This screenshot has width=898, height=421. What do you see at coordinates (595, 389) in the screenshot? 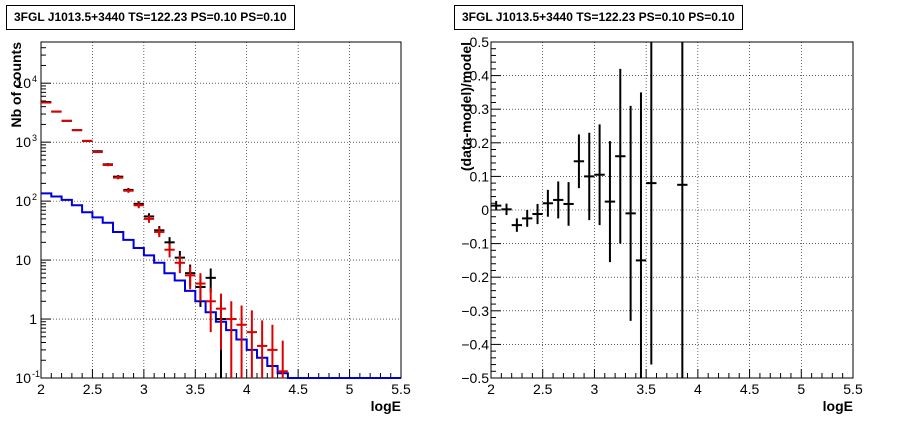
I see `right-x-tick-label: 3` at bounding box center [595, 389].